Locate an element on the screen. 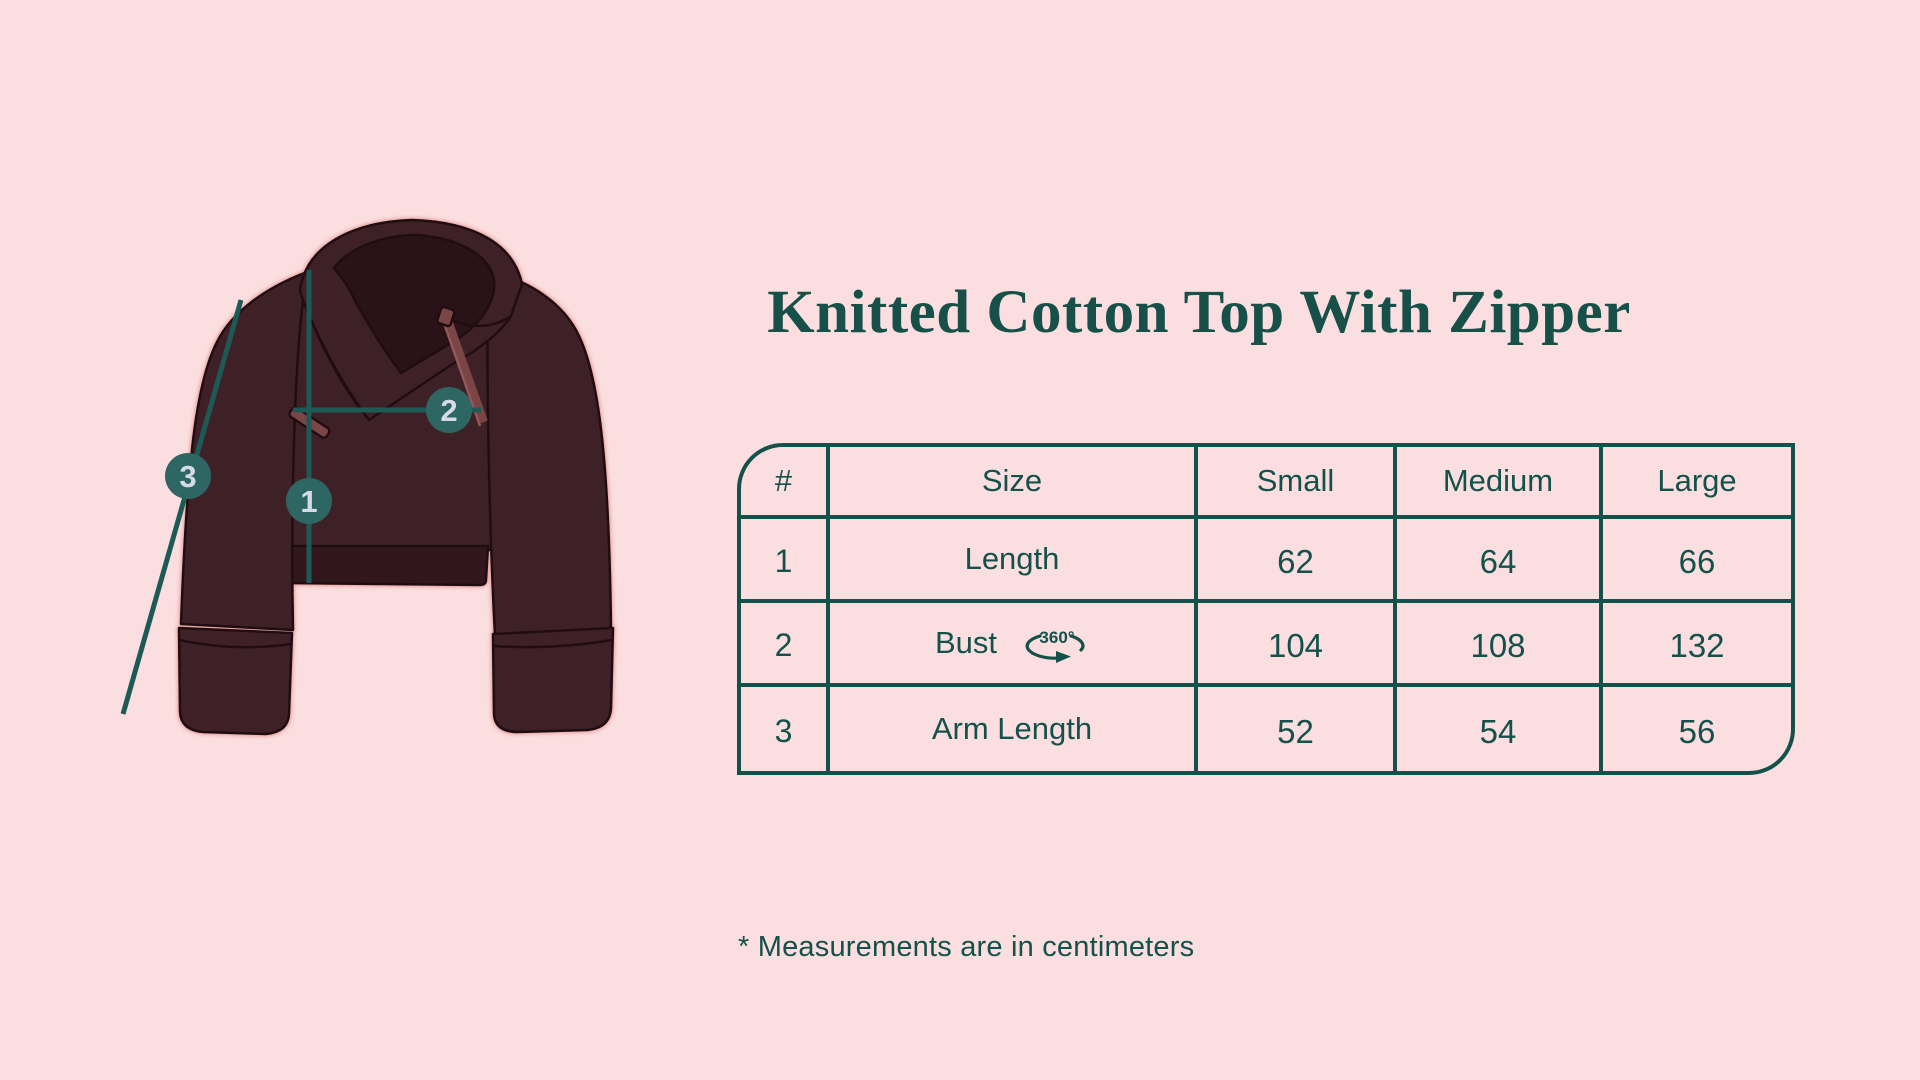 Image resolution: width=1920 pixels, height=1080 pixels. garment-diagram: 1 2 3 is located at coordinates (367, 477).